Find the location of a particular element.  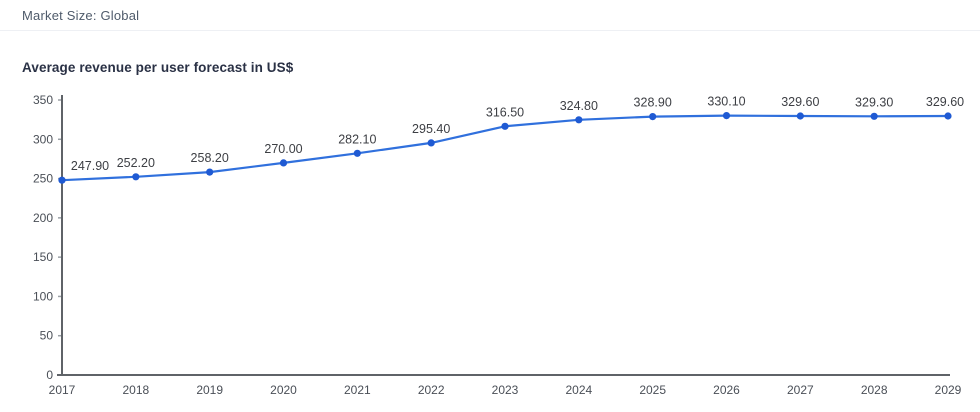

y-tick-label: 250 is located at coordinates (43, 179).